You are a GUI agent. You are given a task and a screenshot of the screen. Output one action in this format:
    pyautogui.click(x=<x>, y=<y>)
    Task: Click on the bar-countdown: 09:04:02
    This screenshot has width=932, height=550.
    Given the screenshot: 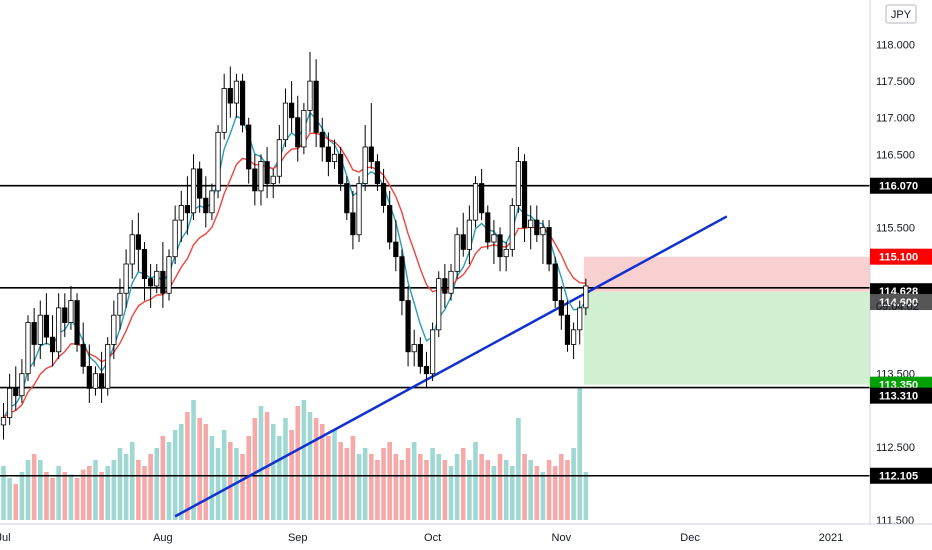 What is the action you would take?
    pyautogui.click(x=897, y=307)
    